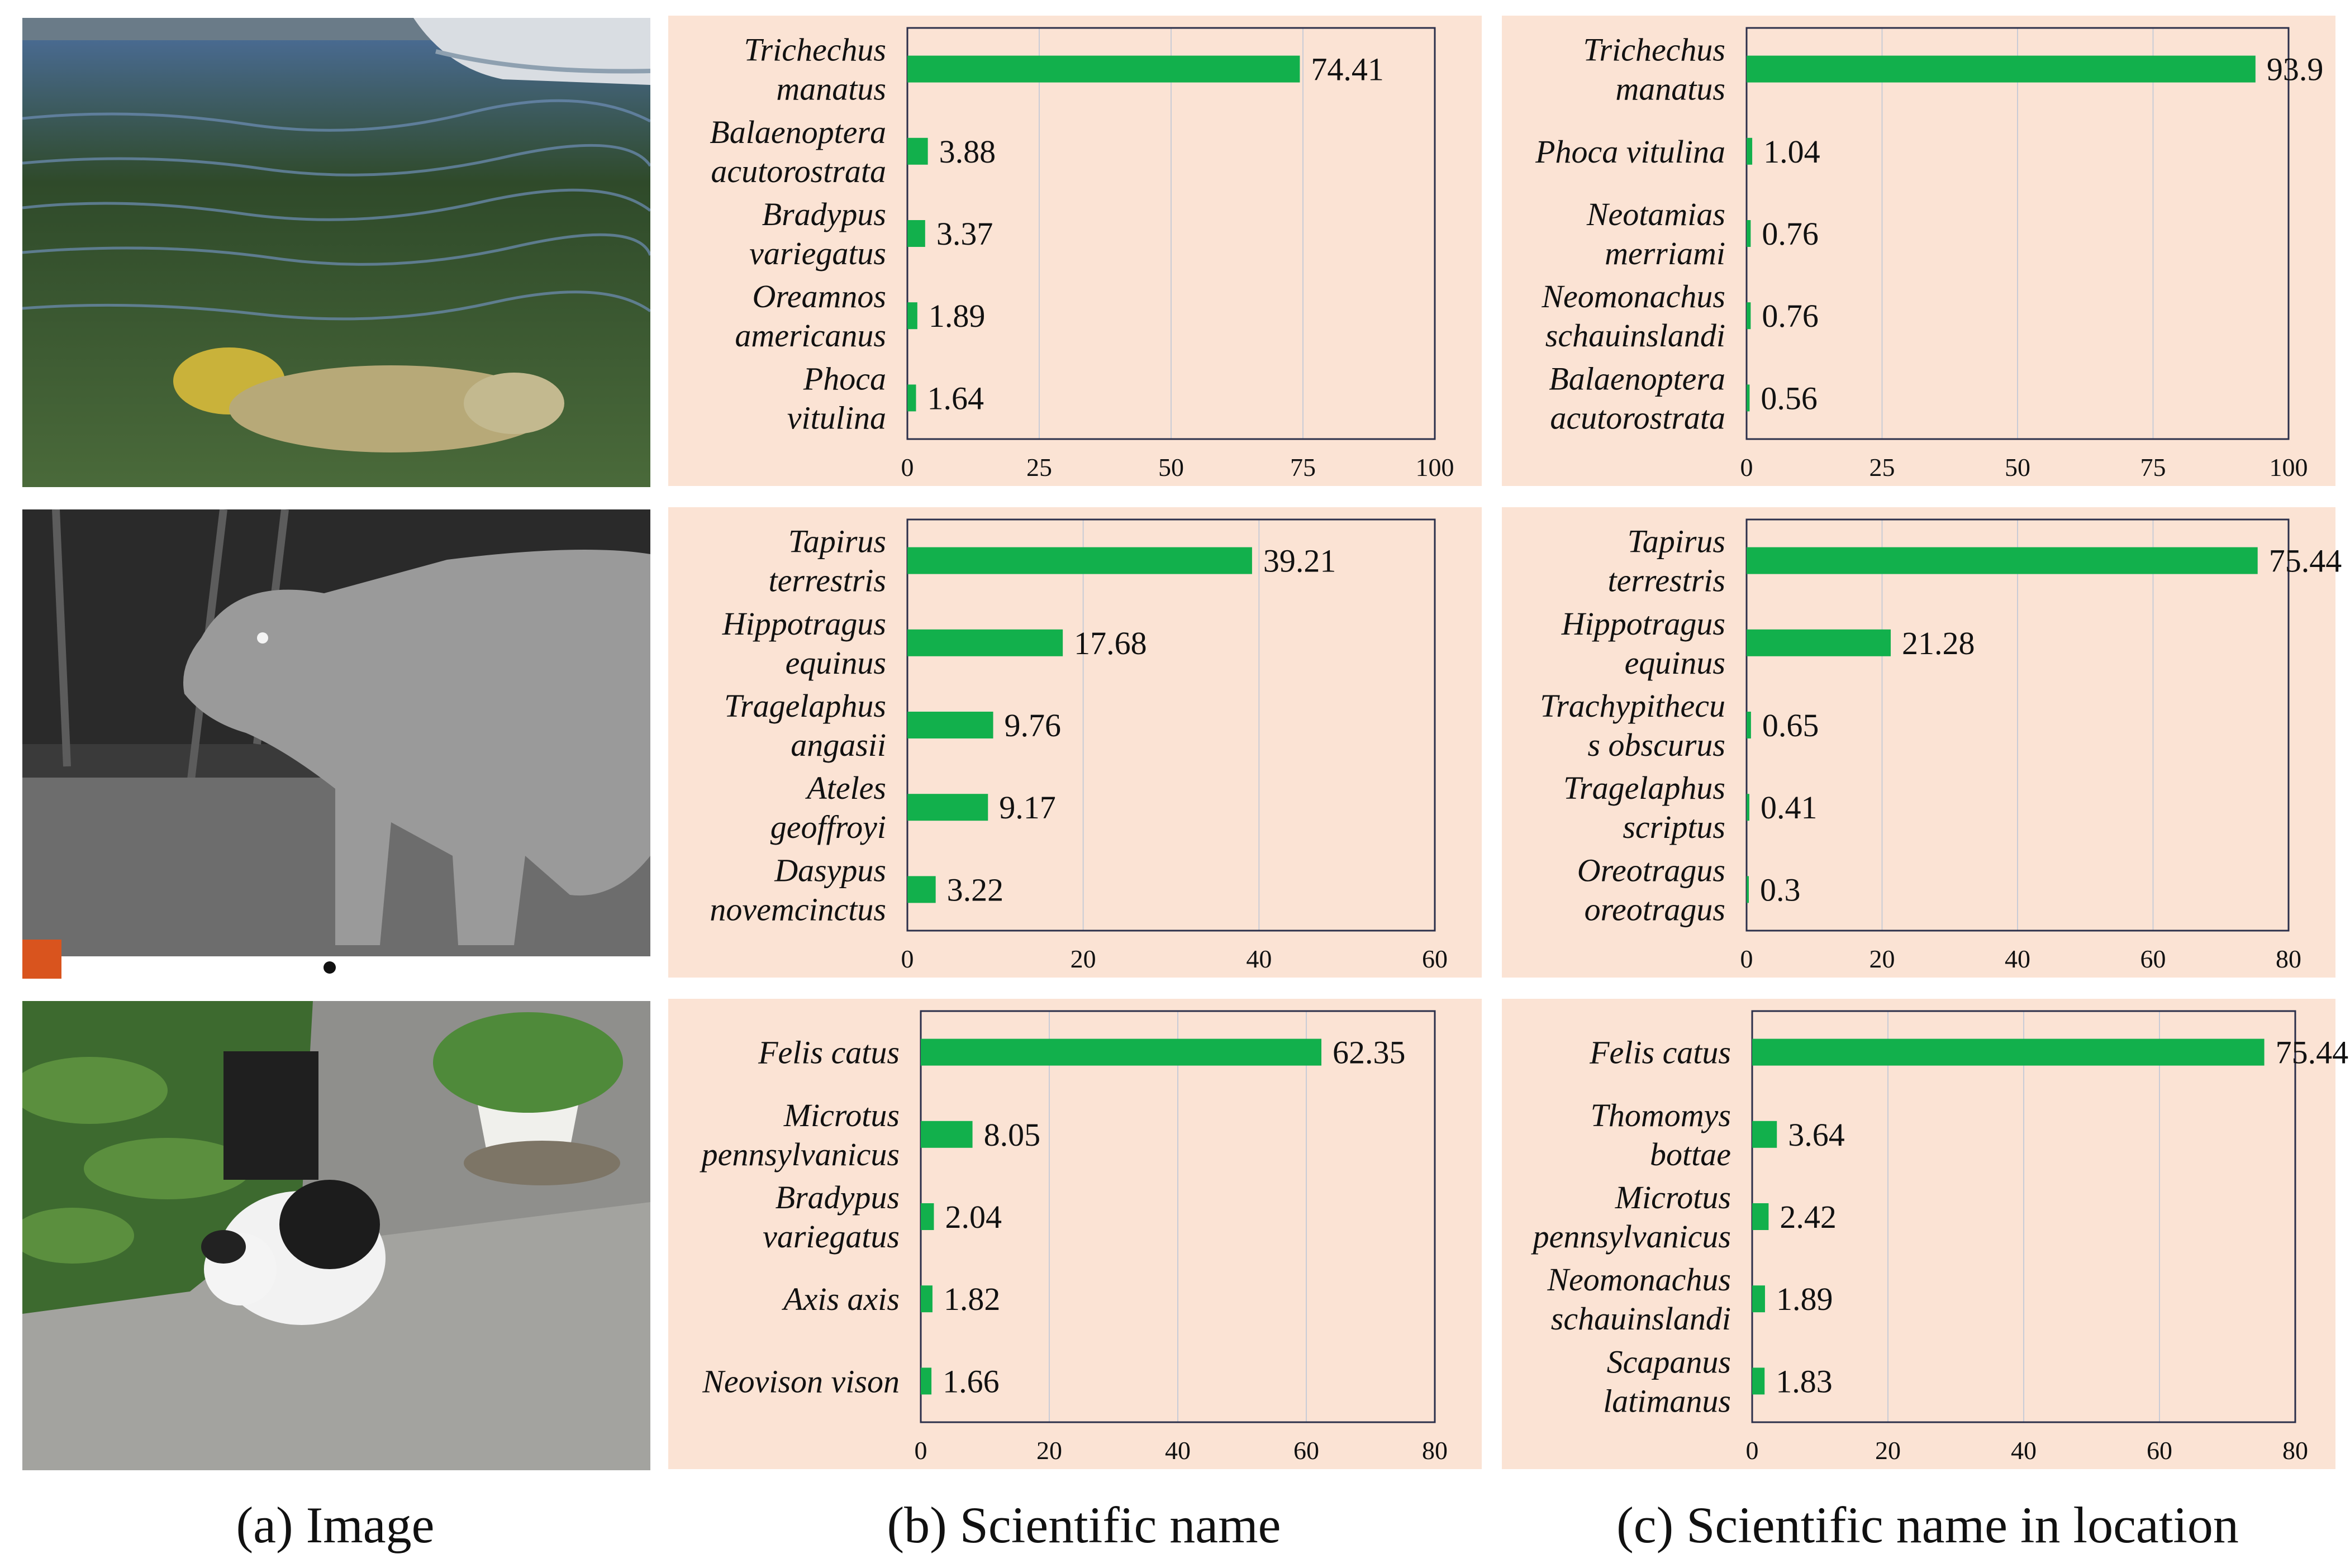 This screenshot has width=2350, height=1568. What do you see at coordinates (1690, 1154) in the screenshot?
I see `category-label-line: bottae` at bounding box center [1690, 1154].